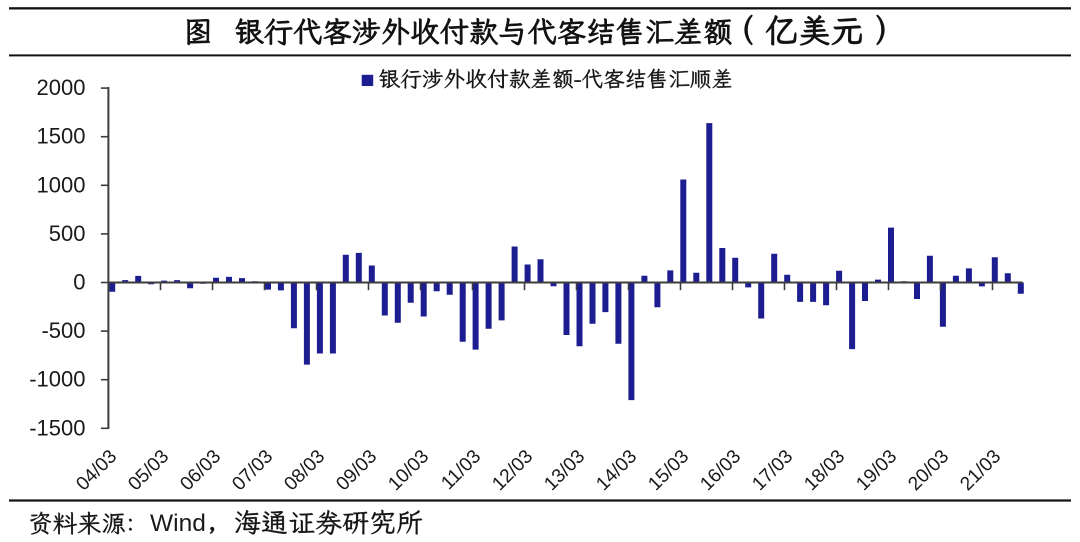 The height and width of the screenshot is (542, 1080). Describe the element at coordinates (63, 330) in the screenshot. I see `svg-text: -500` at that location.